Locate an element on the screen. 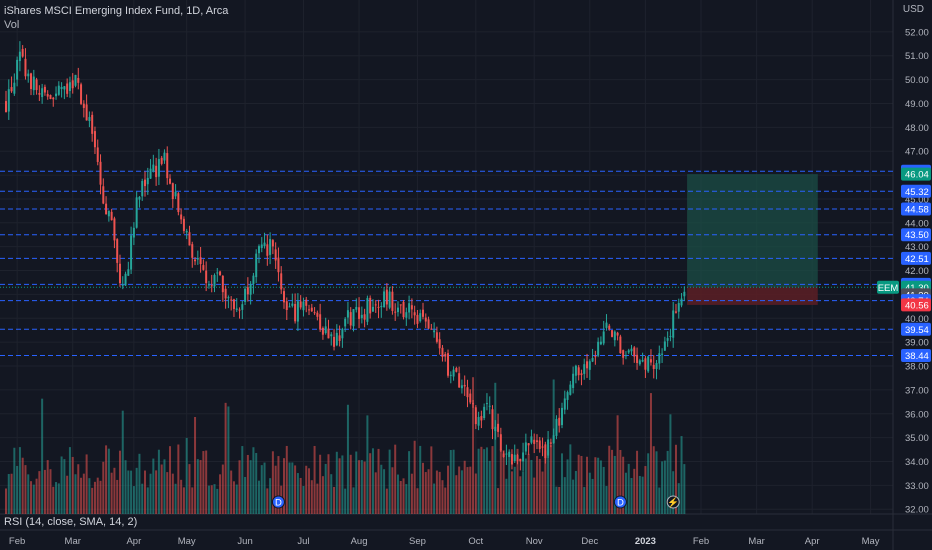  dividend-label: D is located at coordinates (620, 503).